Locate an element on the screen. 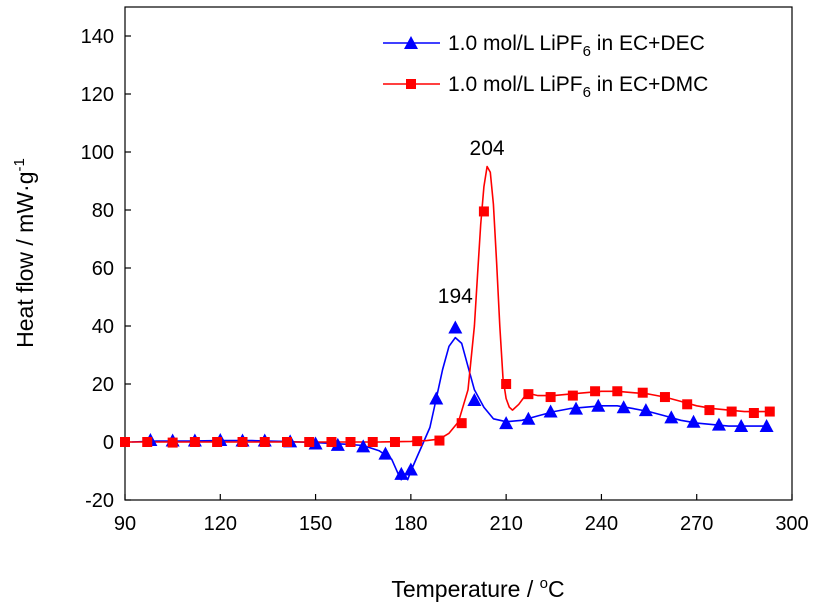 Image resolution: width=827 pixels, height=611 pixels. x-tick-label: 120 is located at coordinates (220, 524).